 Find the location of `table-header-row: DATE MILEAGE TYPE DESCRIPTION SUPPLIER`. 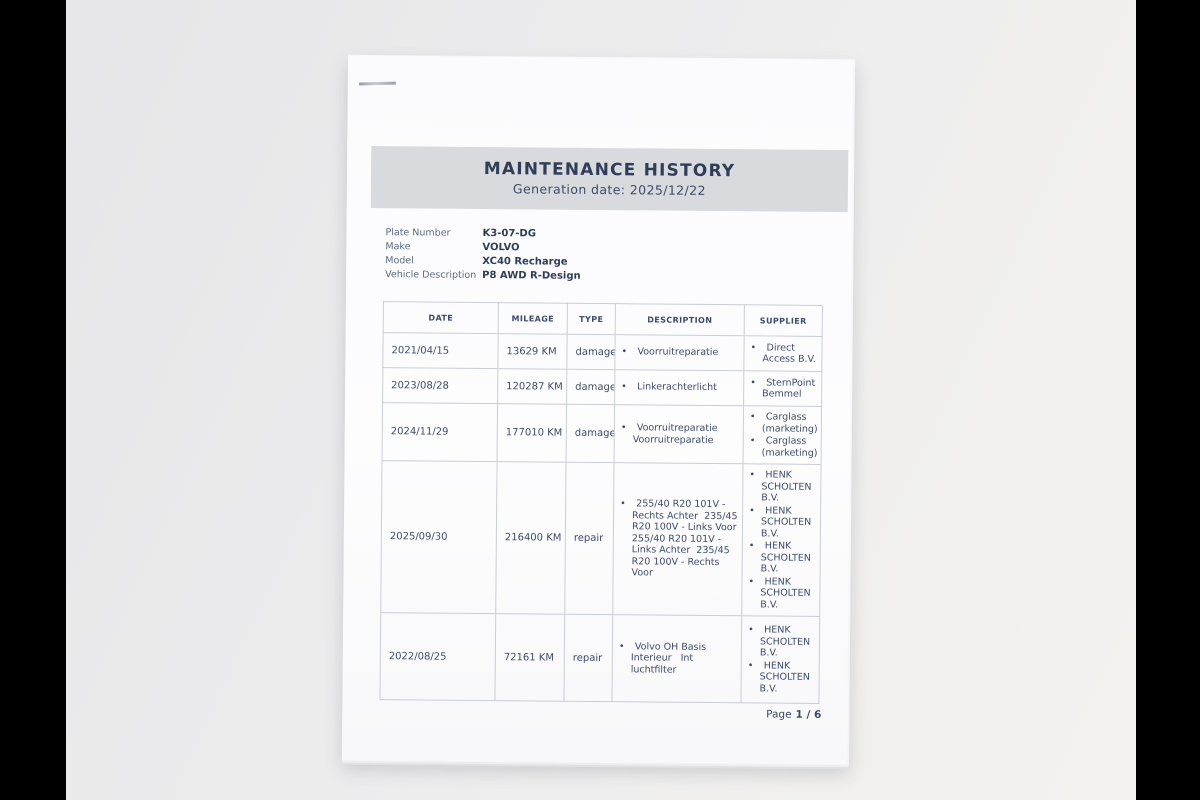

table-header-row: DATE MILEAGE TYPE DESCRIPTION SUPPLIER is located at coordinates (603, 319).